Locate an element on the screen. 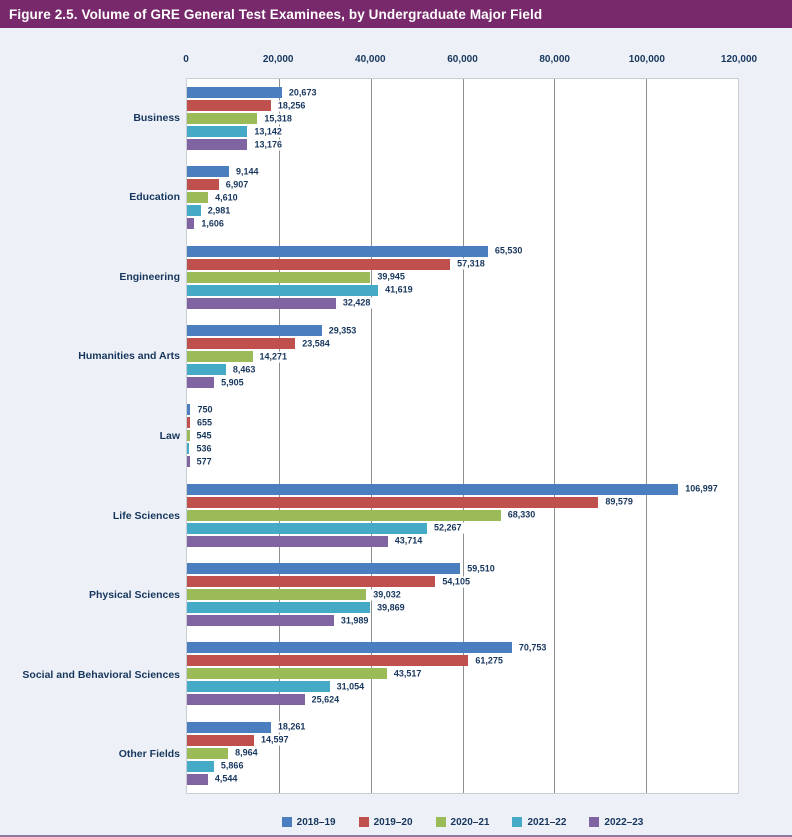  bar-row: 4,610 is located at coordinates (462, 198).